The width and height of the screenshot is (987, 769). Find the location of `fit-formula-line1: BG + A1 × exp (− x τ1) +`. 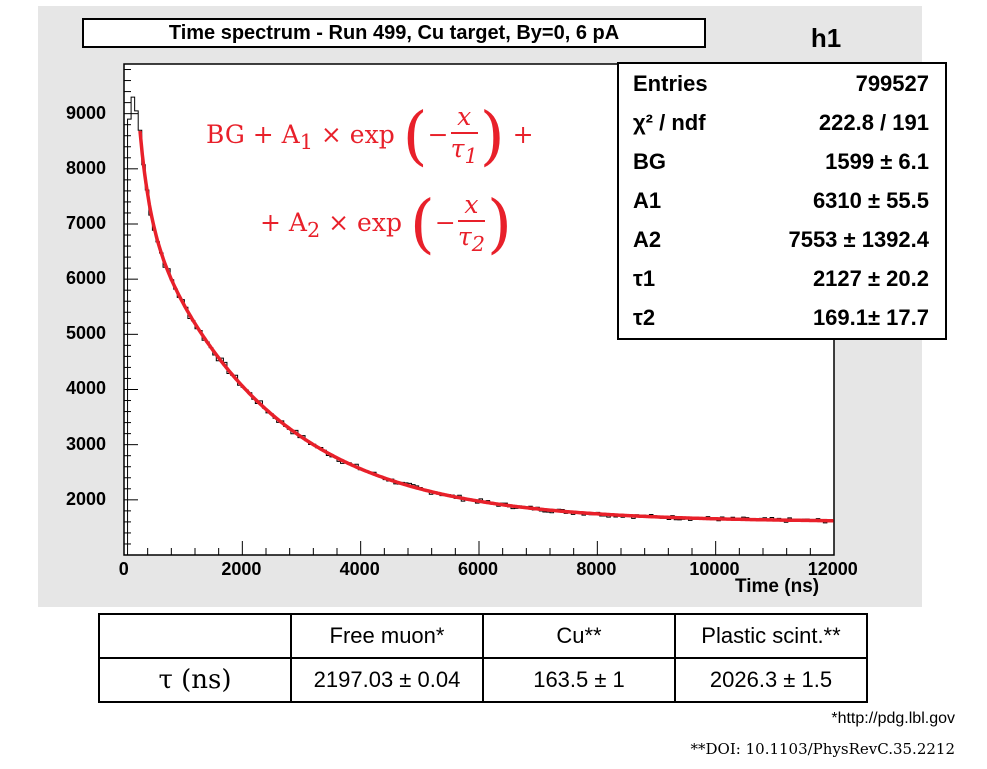

fit-formula-line1: BG + A1 × exp (− x τ1) + is located at coordinates (370, 136).